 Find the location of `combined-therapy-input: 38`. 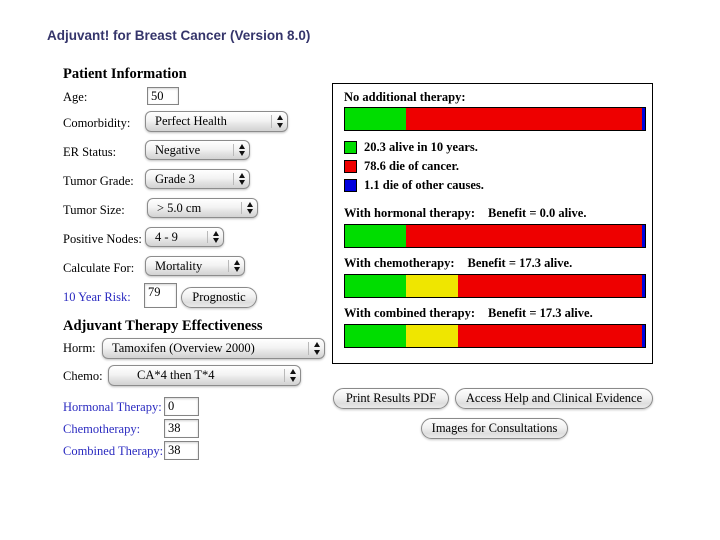

combined-therapy-input: 38 is located at coordinates (181, 450).